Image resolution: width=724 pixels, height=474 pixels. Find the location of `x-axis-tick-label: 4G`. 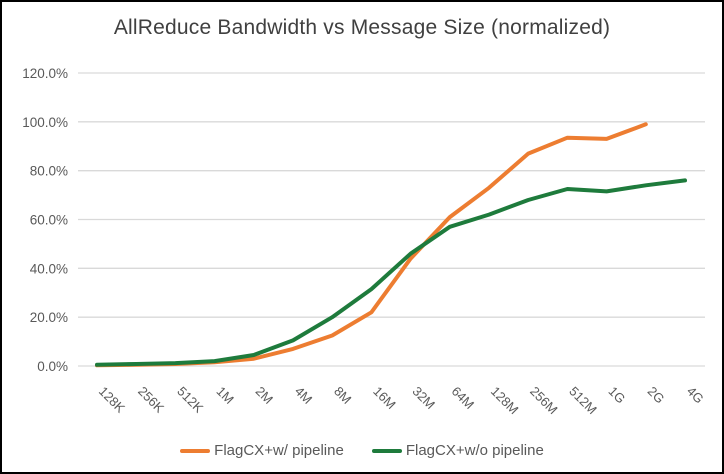

x-axis-tick-label: 4G is located at coordinates (695, 395).